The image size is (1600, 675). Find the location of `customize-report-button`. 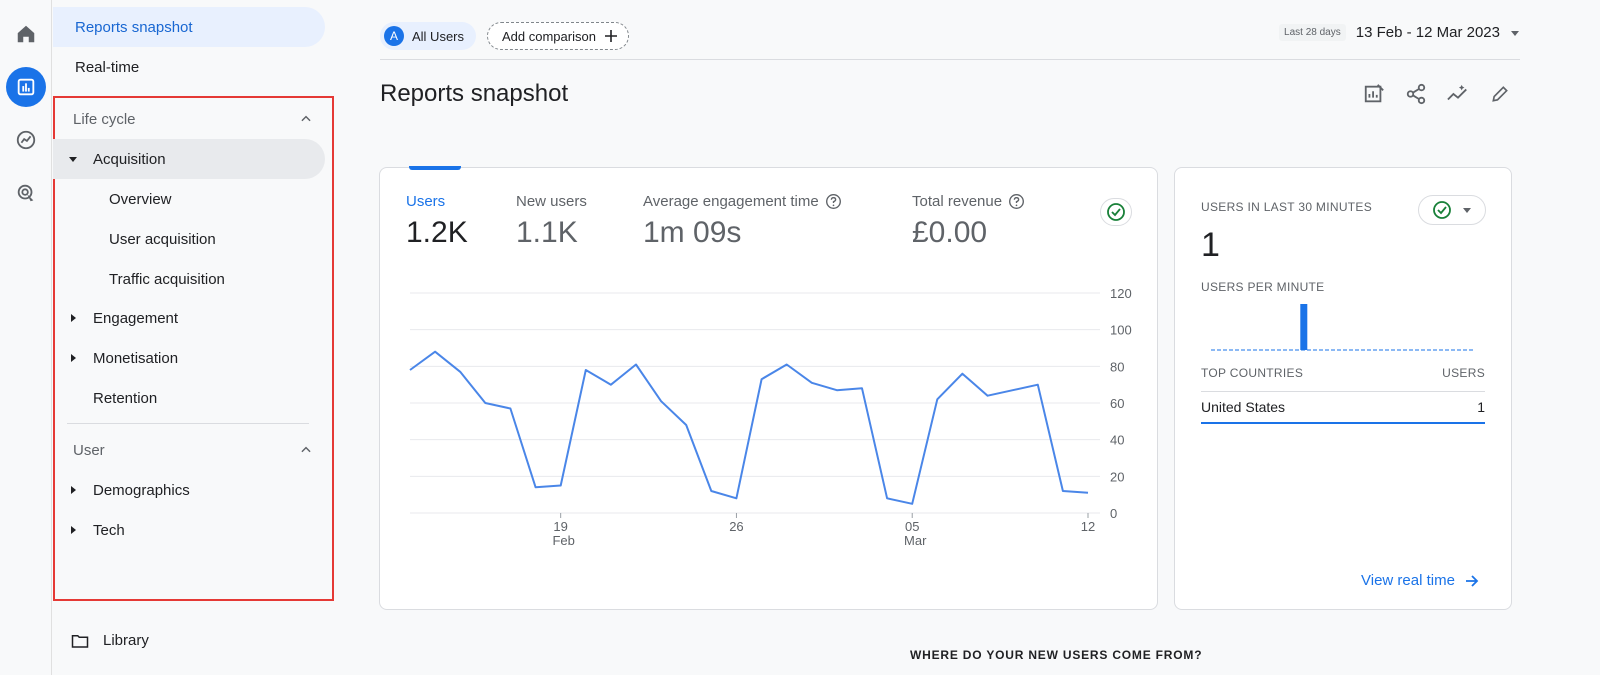

customize-report-button is located at coordinates (1374, 94).